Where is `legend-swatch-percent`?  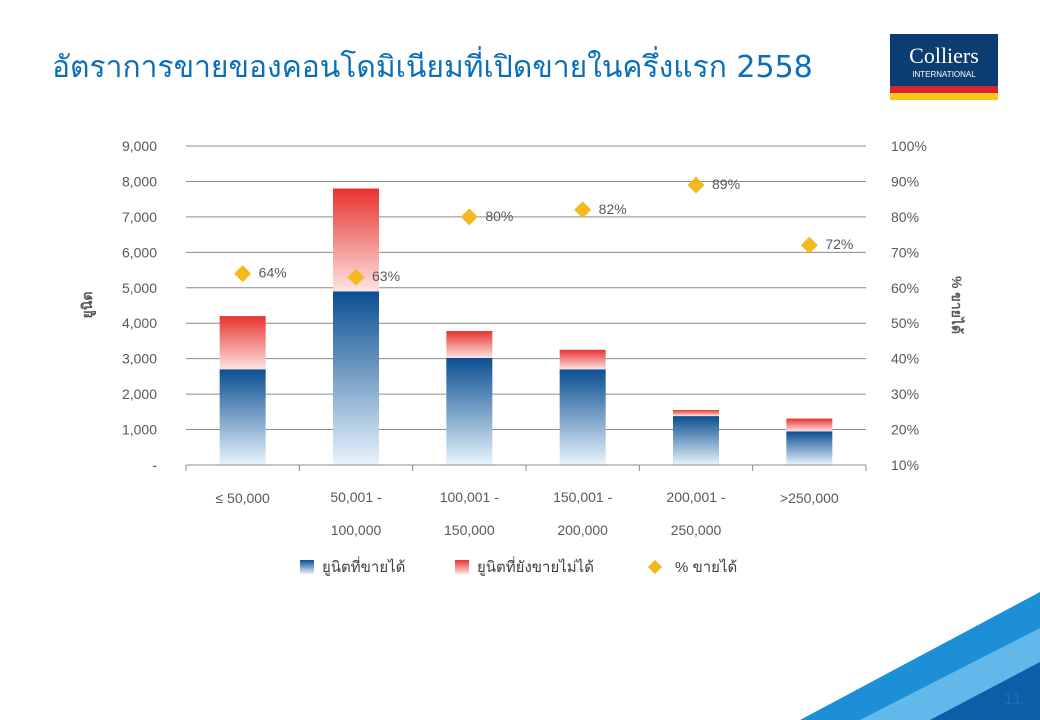
legend-swatch-percent is located at coordinates (655, 567).